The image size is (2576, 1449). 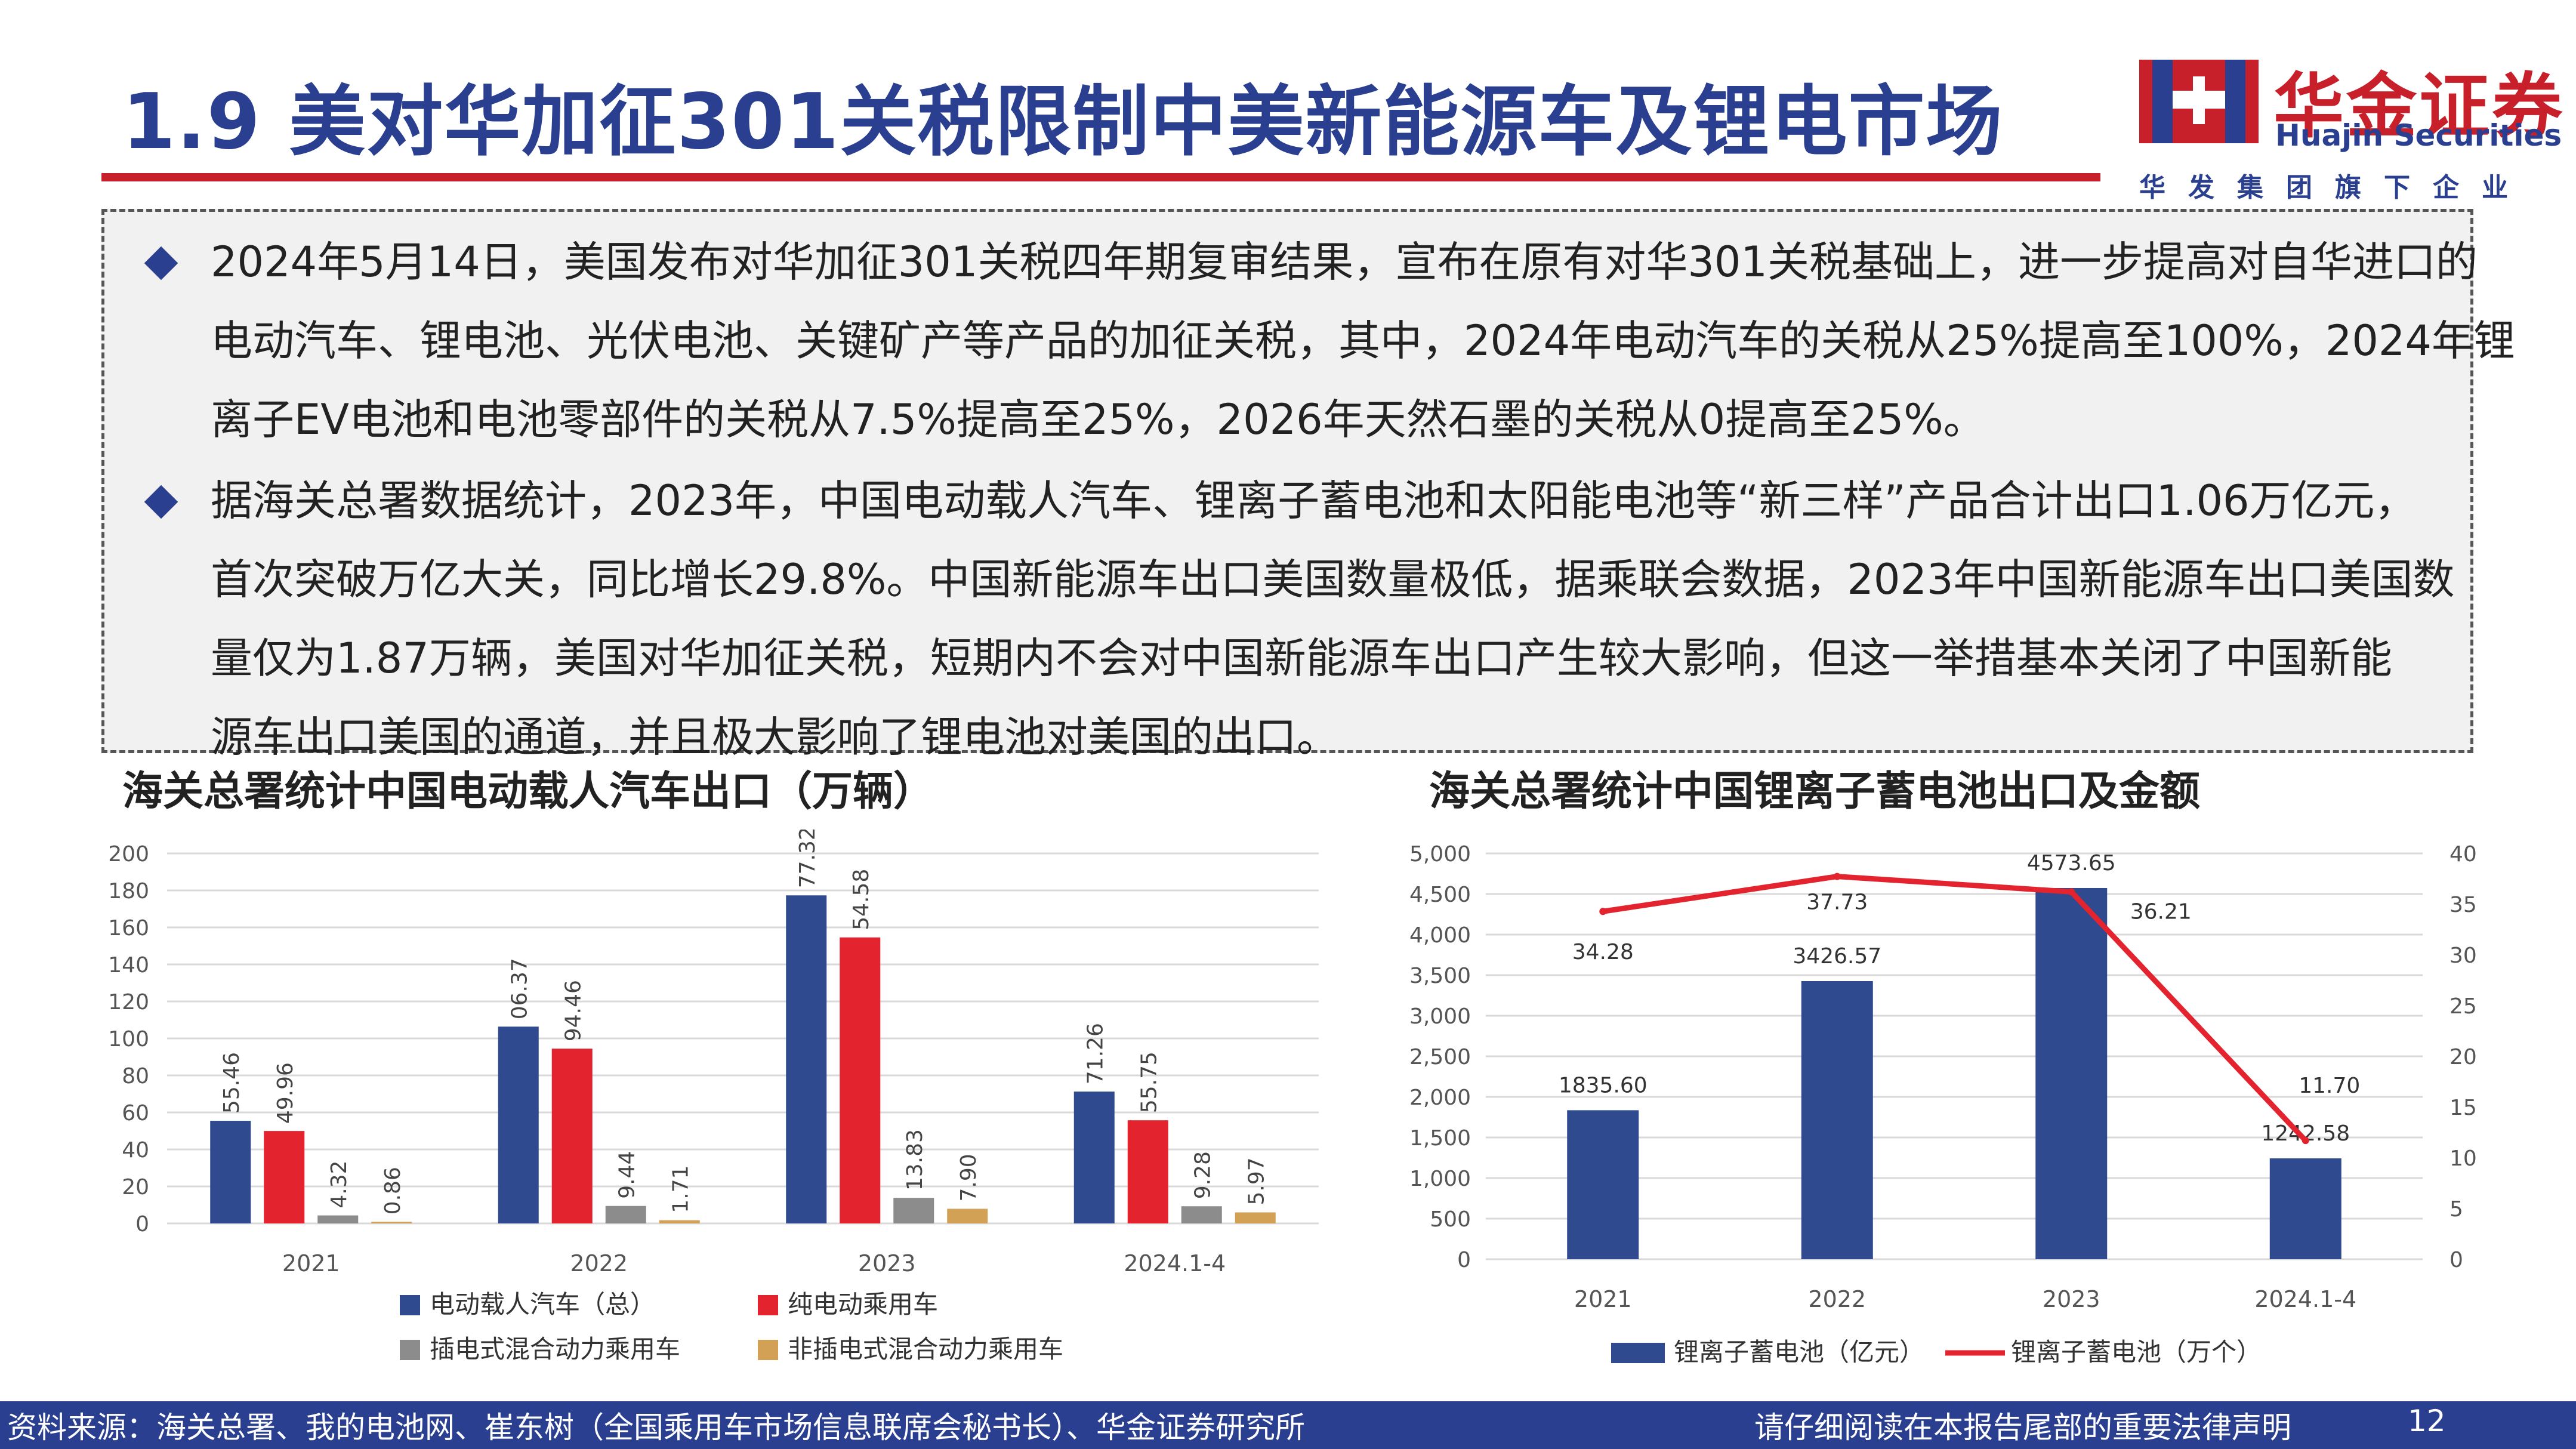 I want to click on line-series, so click(x=1955, y=1008).